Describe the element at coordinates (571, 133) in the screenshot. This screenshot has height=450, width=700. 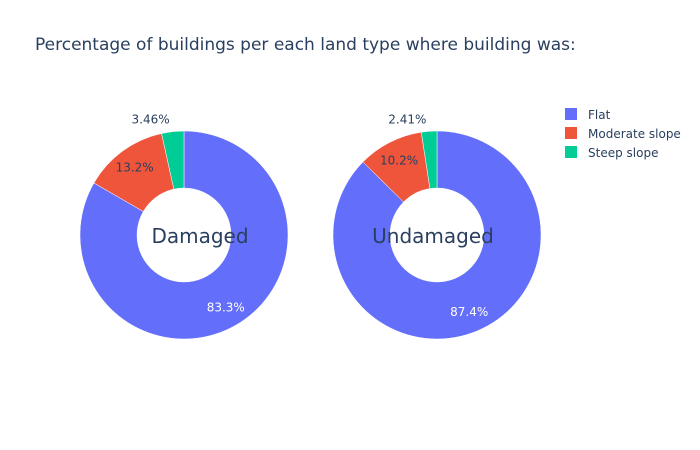
I see `legend-swatch-moderate-slope` at that location.